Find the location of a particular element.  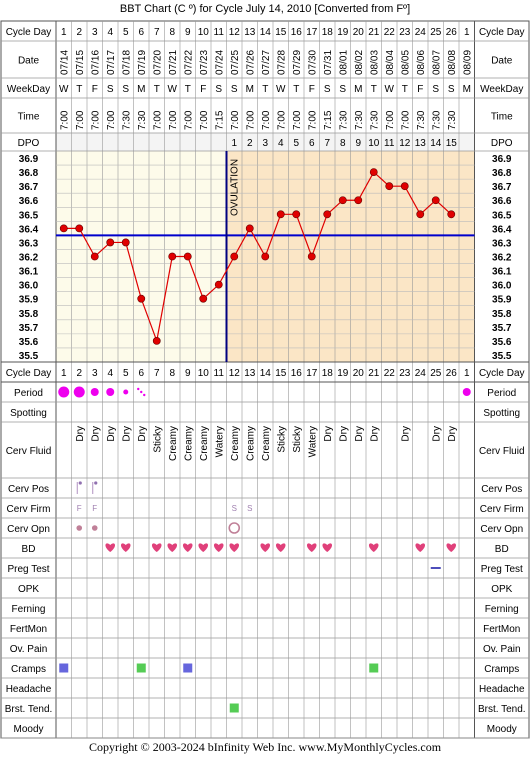

row-label-bd-left: BD is located at coordinates (29, 549).